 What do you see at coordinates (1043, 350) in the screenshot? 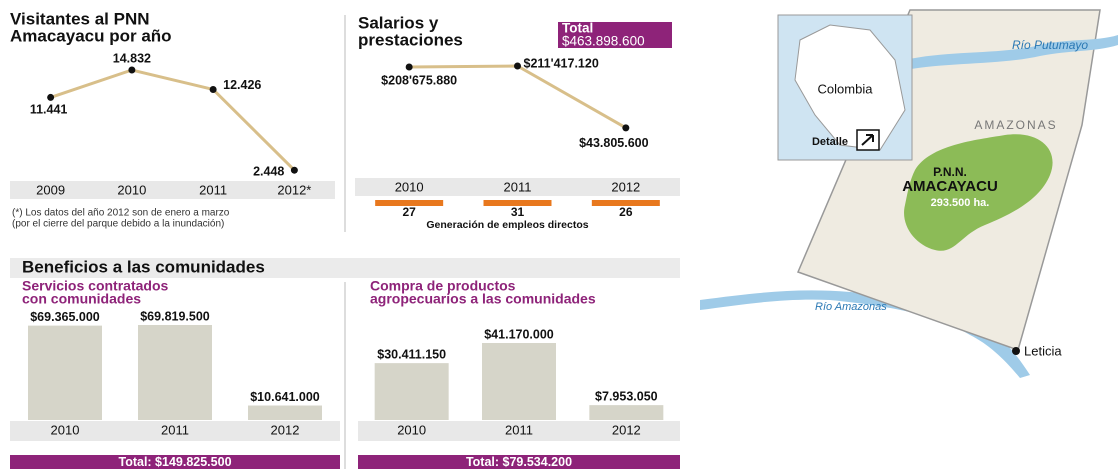
I see `map-label: Leticia` at bounding box center [1043, 350].